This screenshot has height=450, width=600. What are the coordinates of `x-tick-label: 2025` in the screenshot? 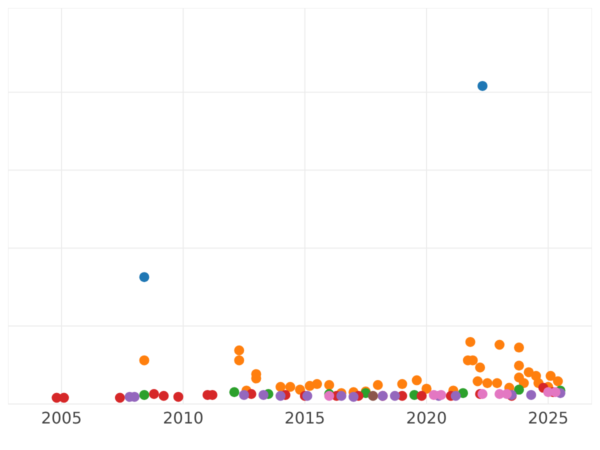 It's located at (548, 418).